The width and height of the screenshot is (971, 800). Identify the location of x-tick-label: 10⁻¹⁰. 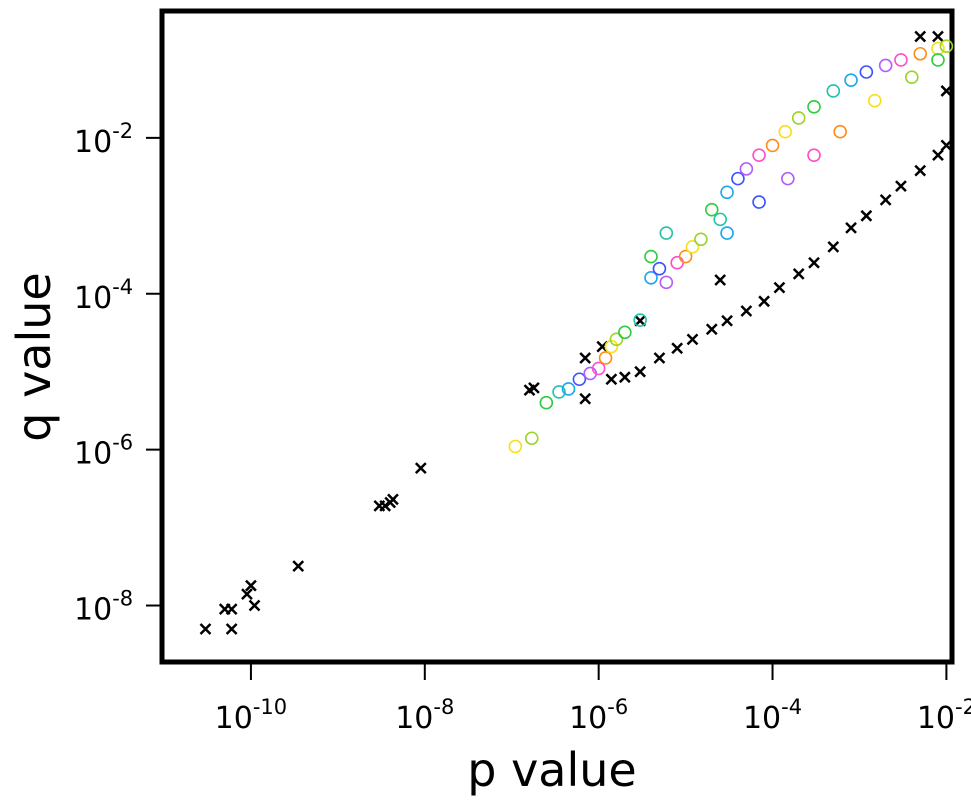
(251, 715).